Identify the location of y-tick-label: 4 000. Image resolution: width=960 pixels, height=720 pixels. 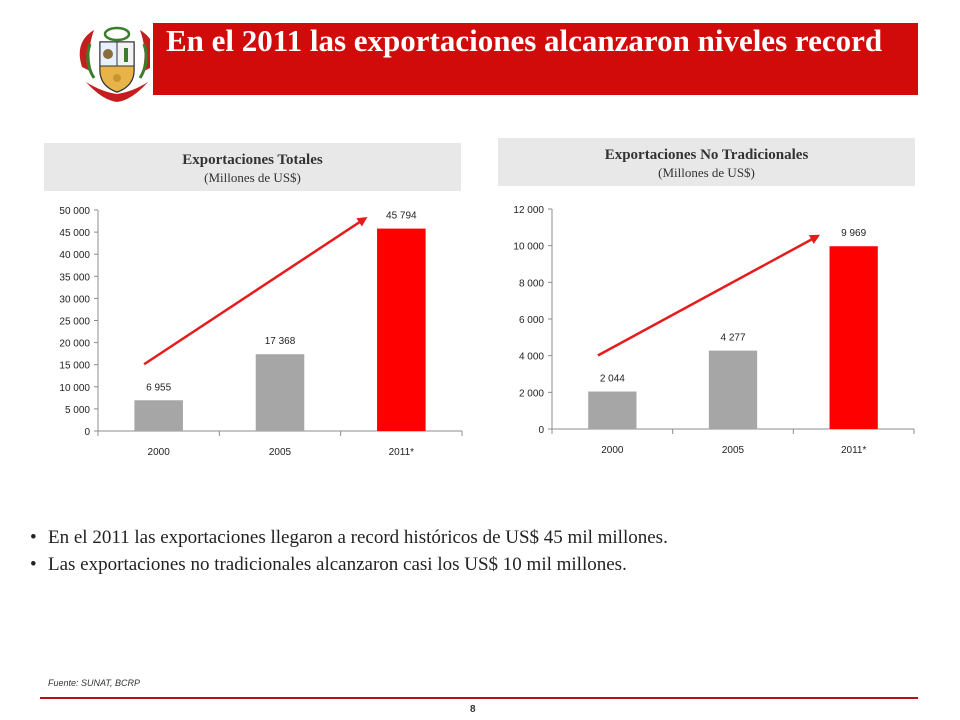
(531, 357).